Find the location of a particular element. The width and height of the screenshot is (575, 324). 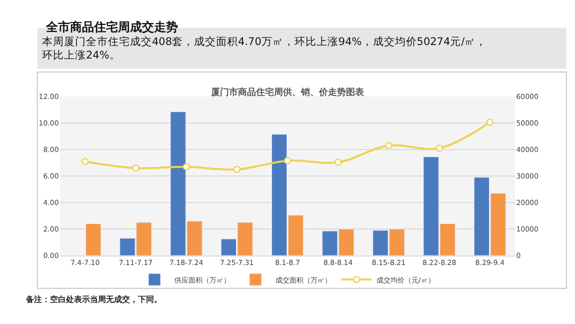

text: 备注：空白处表示当周无成交，下同。 is located at coordinates (93, 299).